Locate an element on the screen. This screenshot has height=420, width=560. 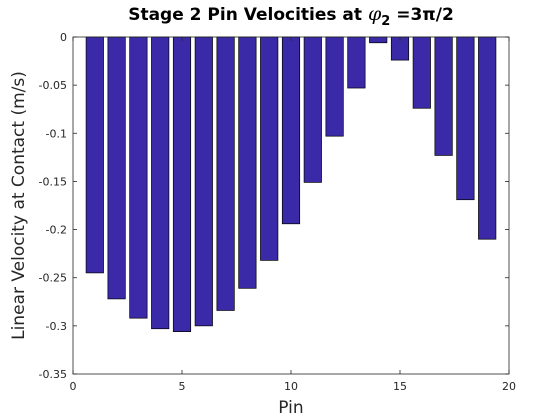
chart-title-symbol: φ is located at coordinates (375, 14).